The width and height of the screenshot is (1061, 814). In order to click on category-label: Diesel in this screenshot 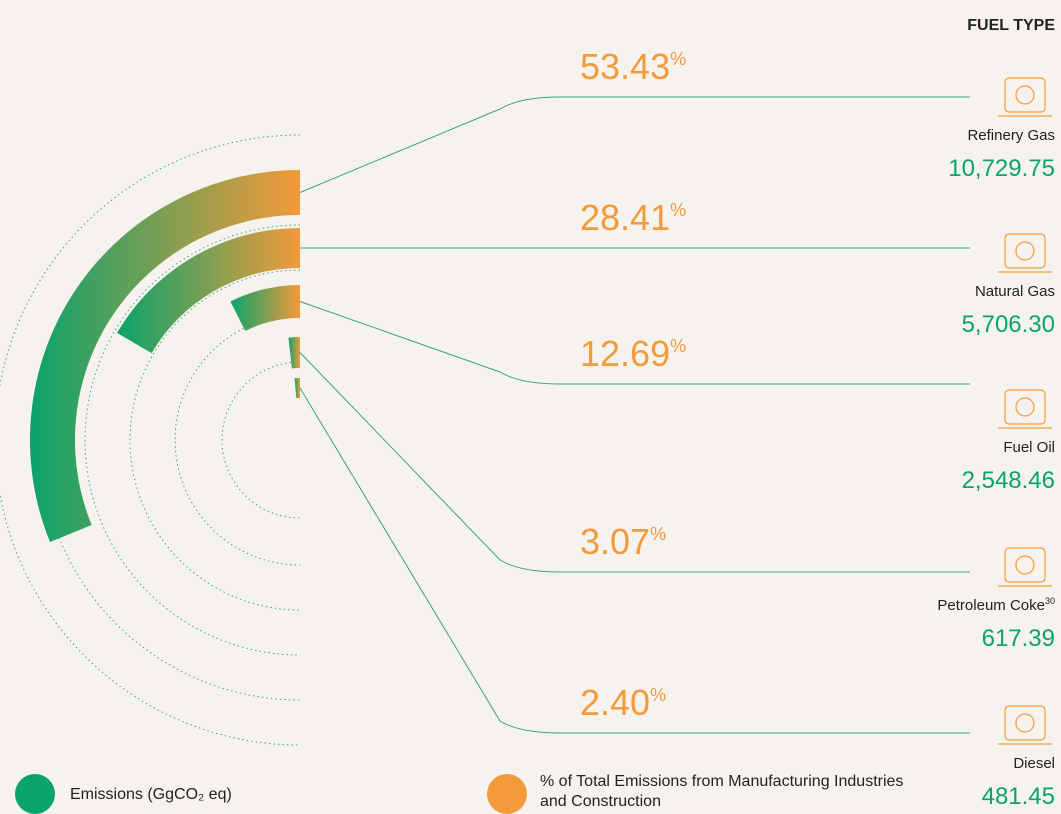, I will do `click(1034, 763)`.